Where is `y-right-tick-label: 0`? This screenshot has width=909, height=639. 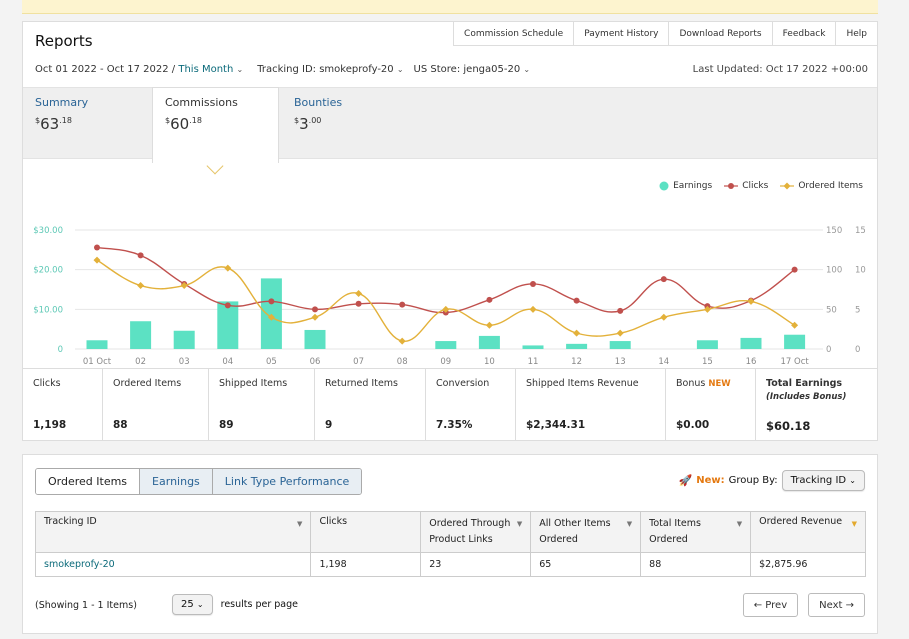 y-right-tick-label: 0 is located at coordinates (857, 350).